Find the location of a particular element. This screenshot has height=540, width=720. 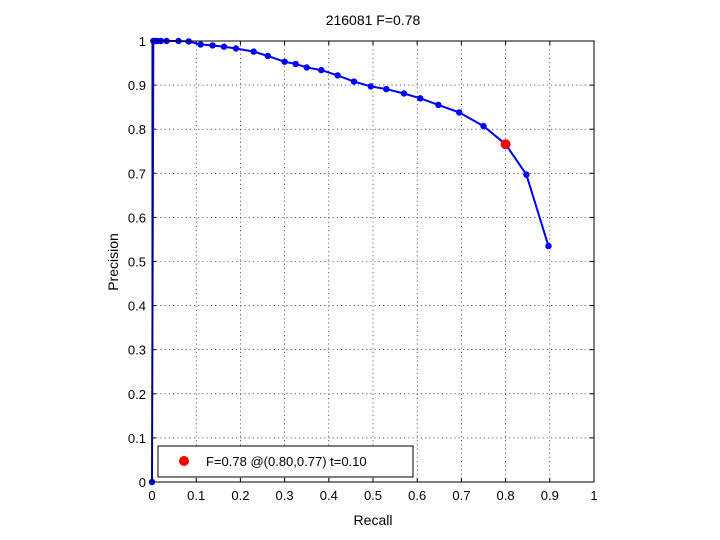

y-tick-label: 0.6 is located at coordinates (137, 217).